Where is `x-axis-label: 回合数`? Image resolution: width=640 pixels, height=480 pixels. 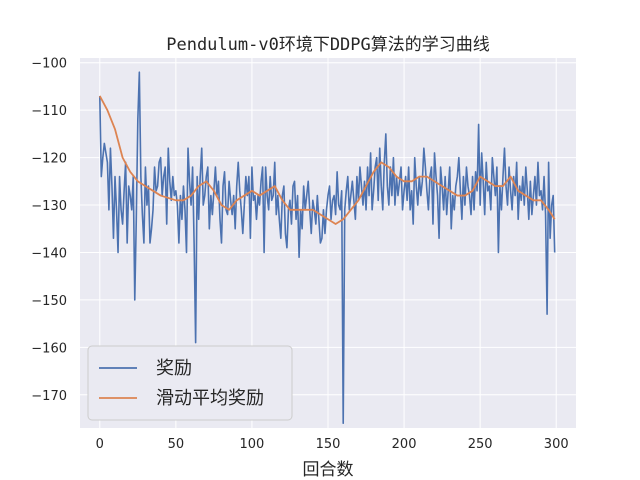 x-axis-label: 回合数 is located at coordinates (328, 470).